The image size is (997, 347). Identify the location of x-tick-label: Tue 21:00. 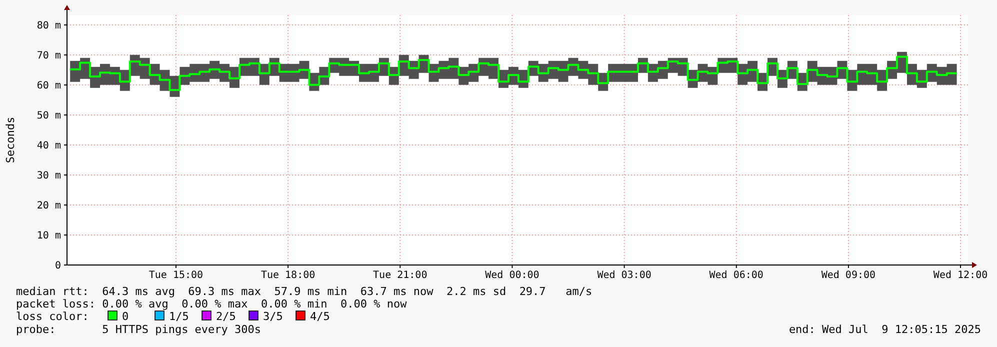
(400, 275).